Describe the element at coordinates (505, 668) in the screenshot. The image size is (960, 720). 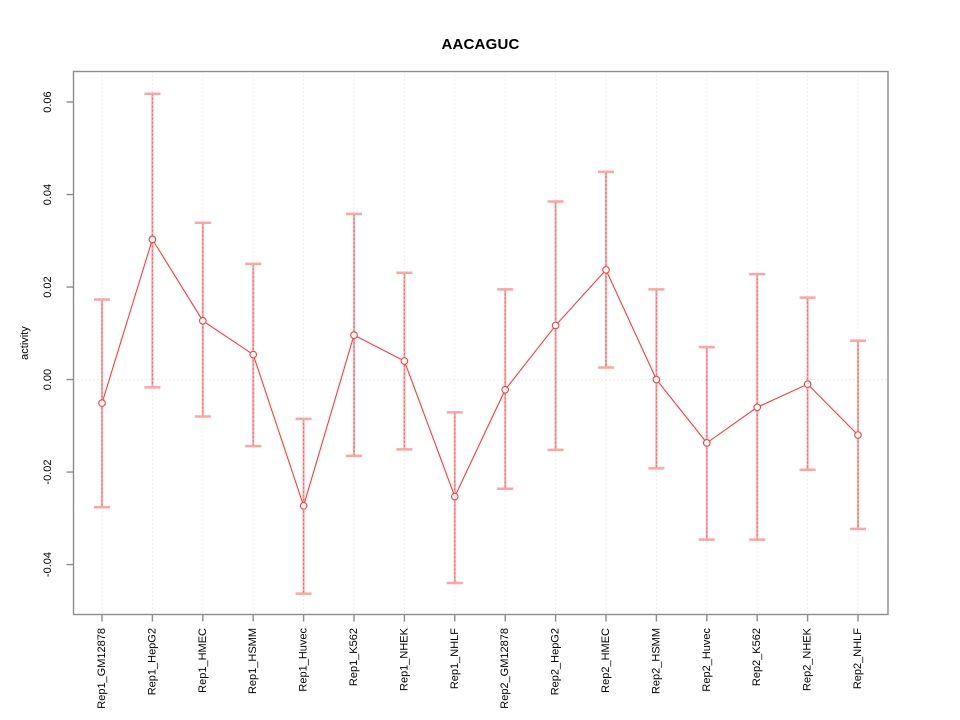
I see `x-tick-label: Rep2_GM12878` at that location.